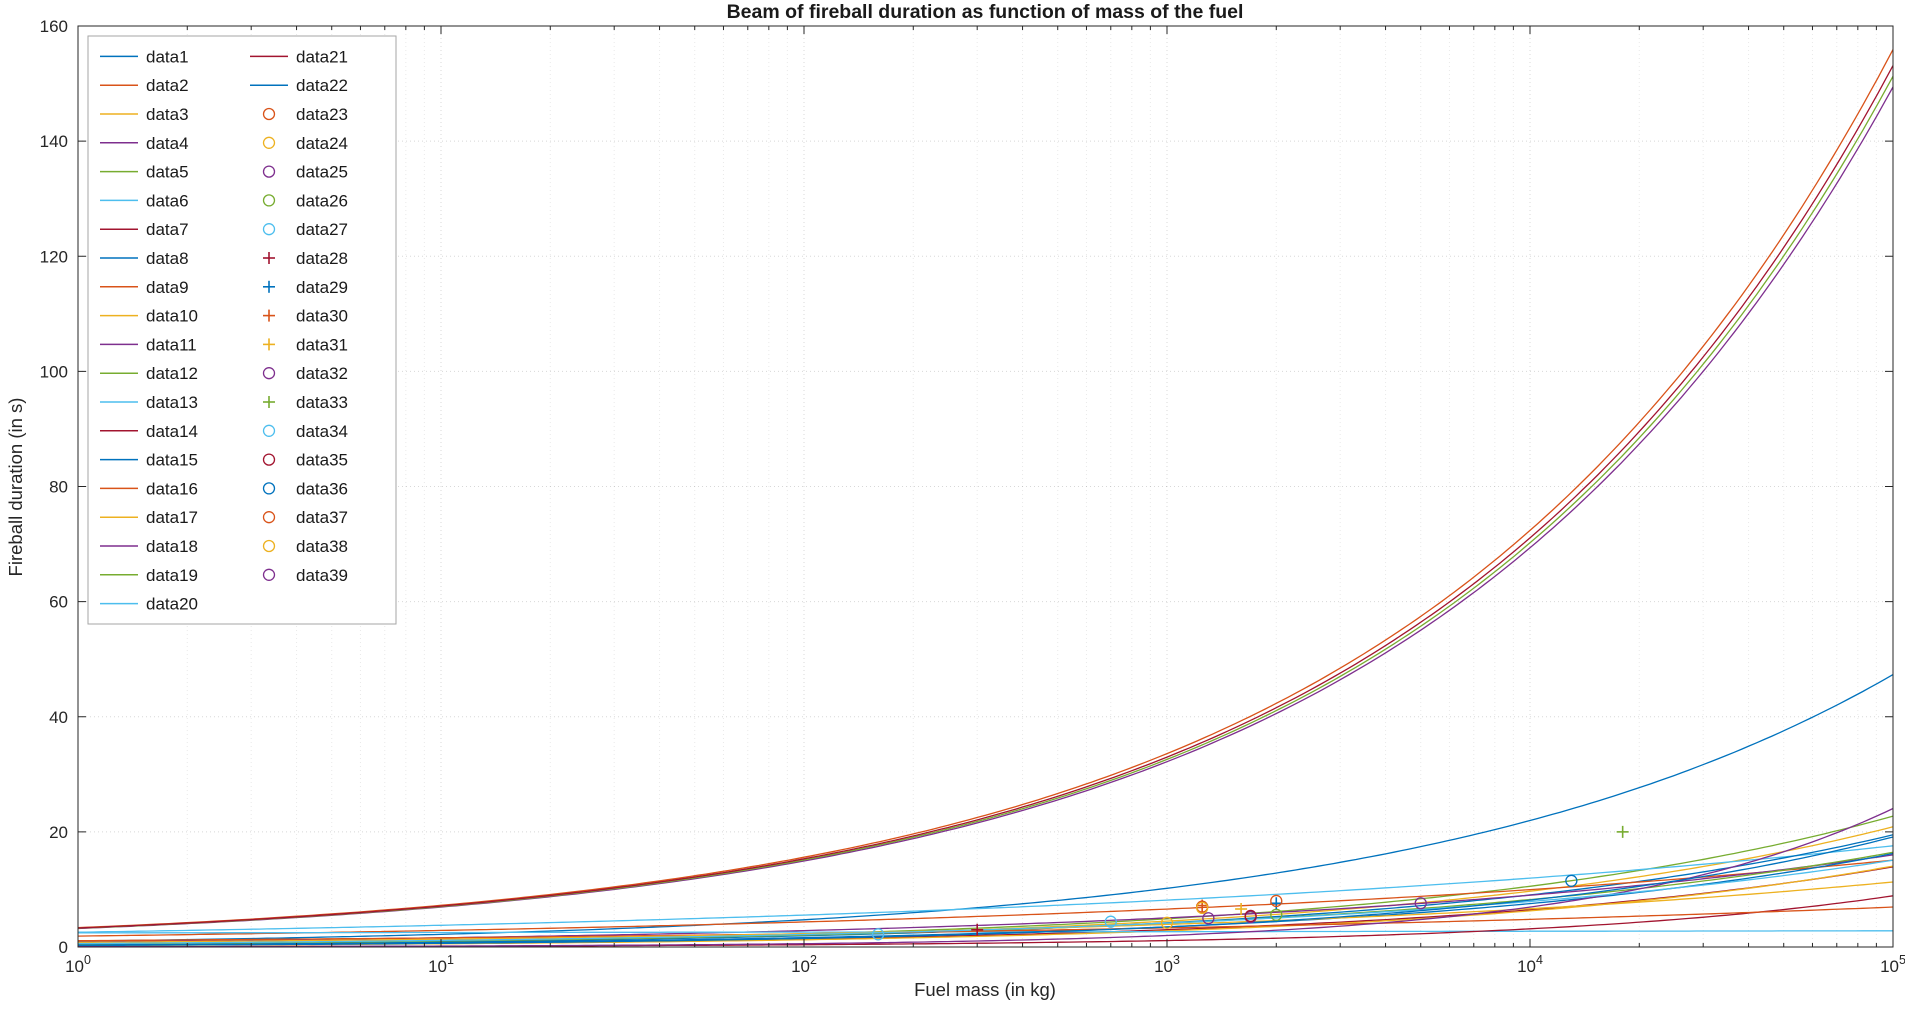 The height and width of the screenshot is (1015, 1905). What do you see at coordinates (322, 229) in the screenshot?
I see `legend-label: data27` at bounding box center [322, 229].